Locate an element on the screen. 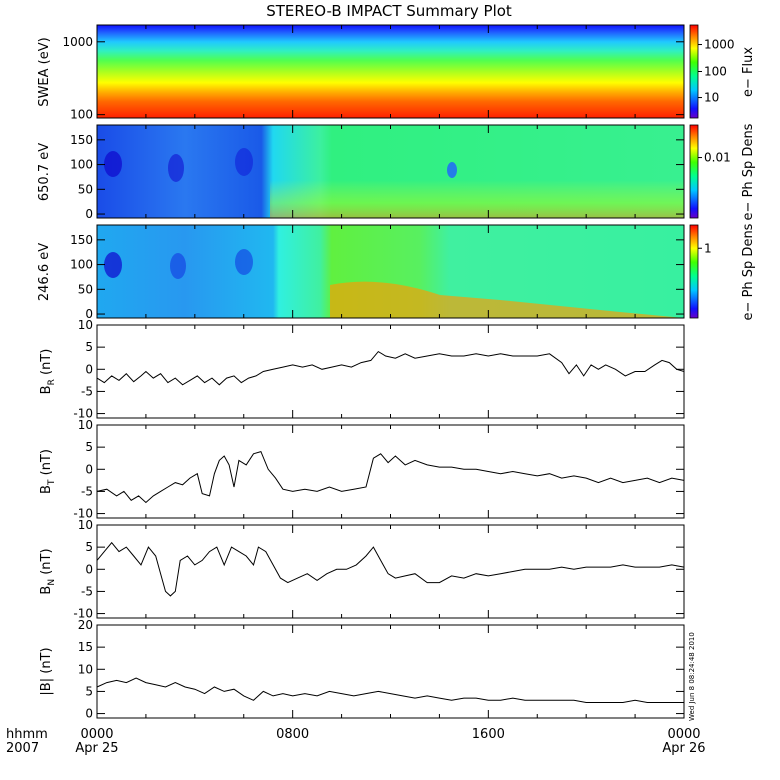  pa650-colorbar is located at coordinates (694, 171).